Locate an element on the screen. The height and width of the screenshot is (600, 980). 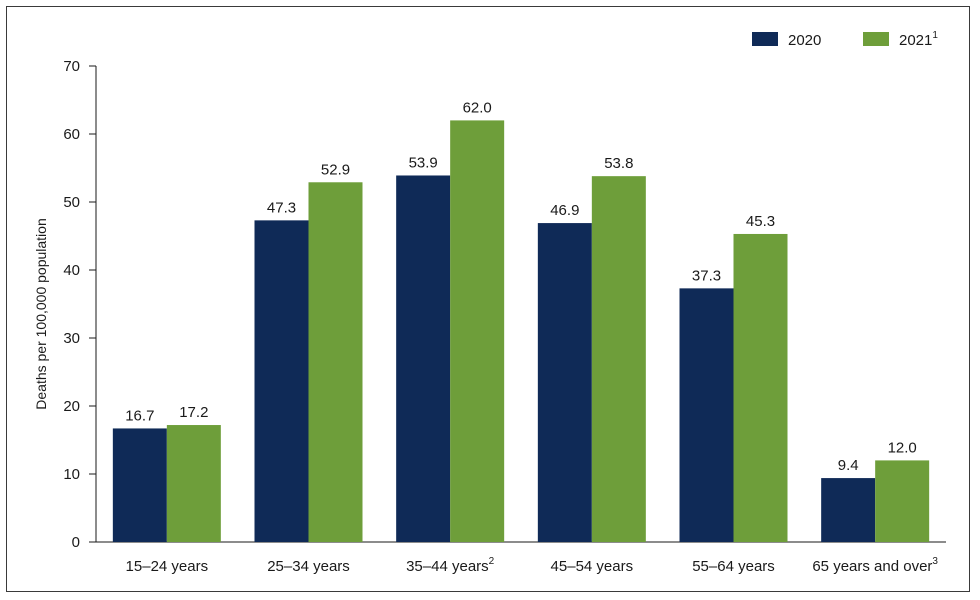
data-label: 12.0 is located at coordinates (902, 447).